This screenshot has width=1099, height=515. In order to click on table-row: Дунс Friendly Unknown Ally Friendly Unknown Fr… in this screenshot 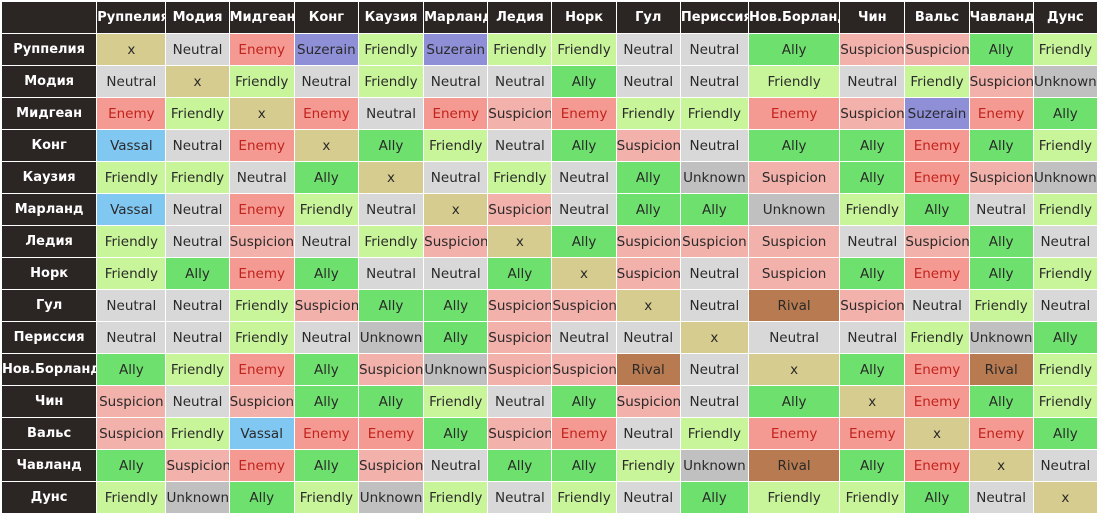, I will do `click(549, 497)`.